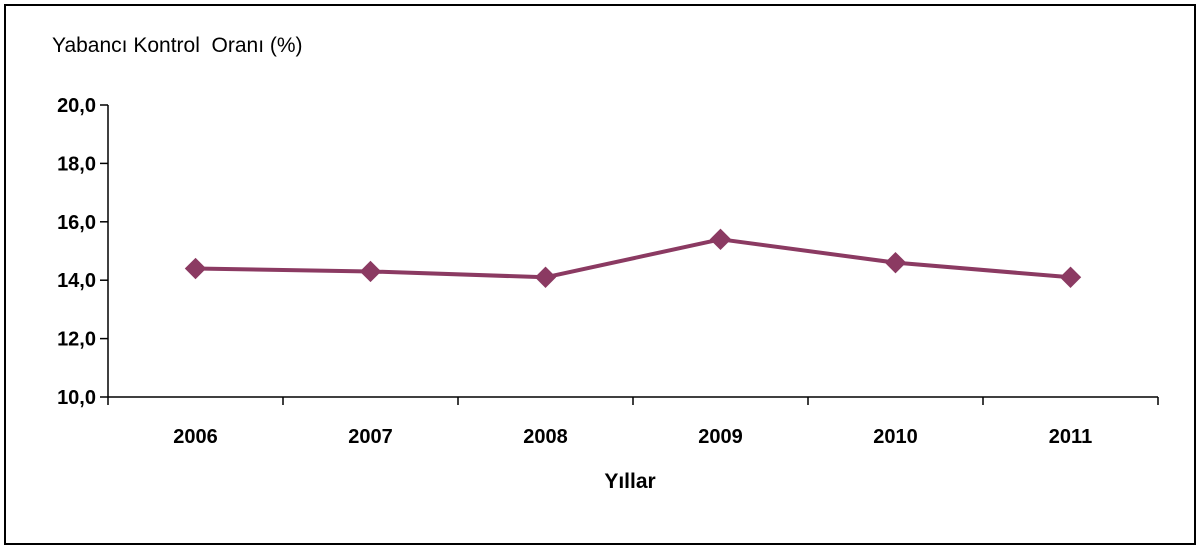 The image size is (1200, 547). What do you see at coordinates (76, 223) in the screenshot?
I see `y-tick-label: 16,0` at bounding box center [76, 223].